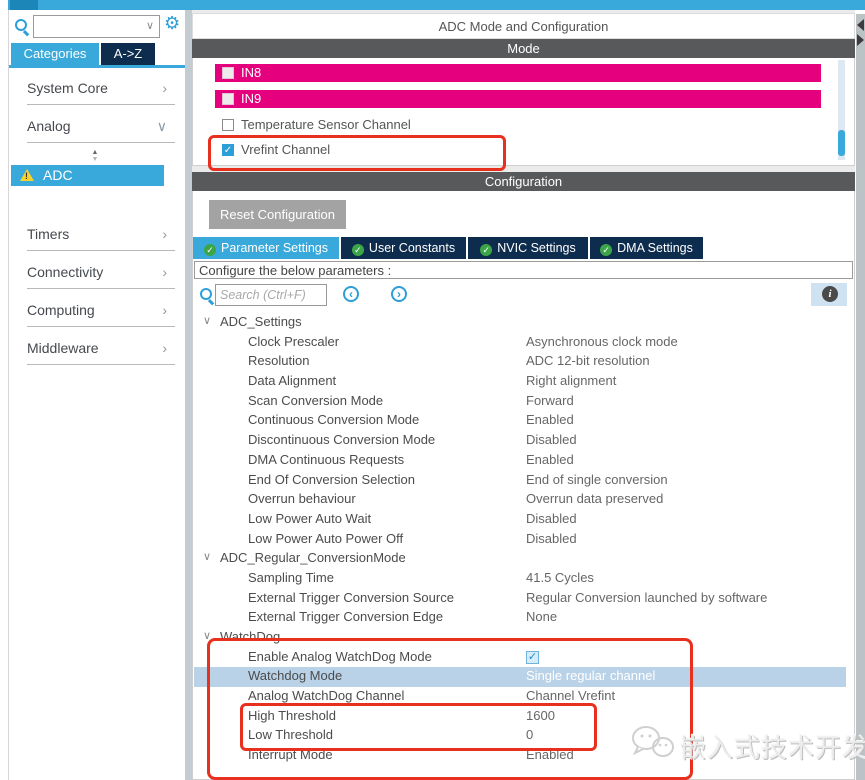  What do you see at coordinates (49, 126) in the screenshot?
I see `sidebar-item-label: Analog` at bounding box center [49, 126].